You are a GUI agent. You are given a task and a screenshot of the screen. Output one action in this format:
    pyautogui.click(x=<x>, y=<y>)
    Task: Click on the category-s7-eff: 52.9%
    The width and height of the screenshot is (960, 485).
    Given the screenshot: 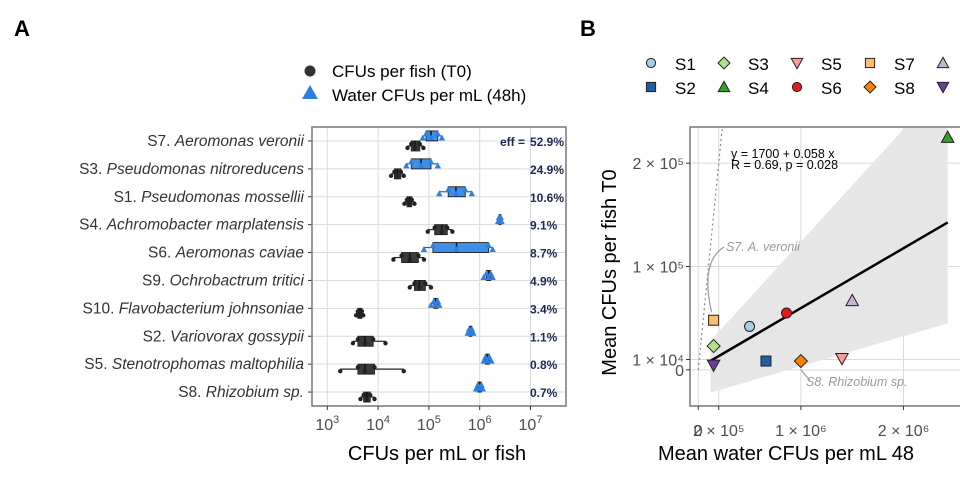 What is the action you would take?
    pyautogui.click(x=547, y=142)
    